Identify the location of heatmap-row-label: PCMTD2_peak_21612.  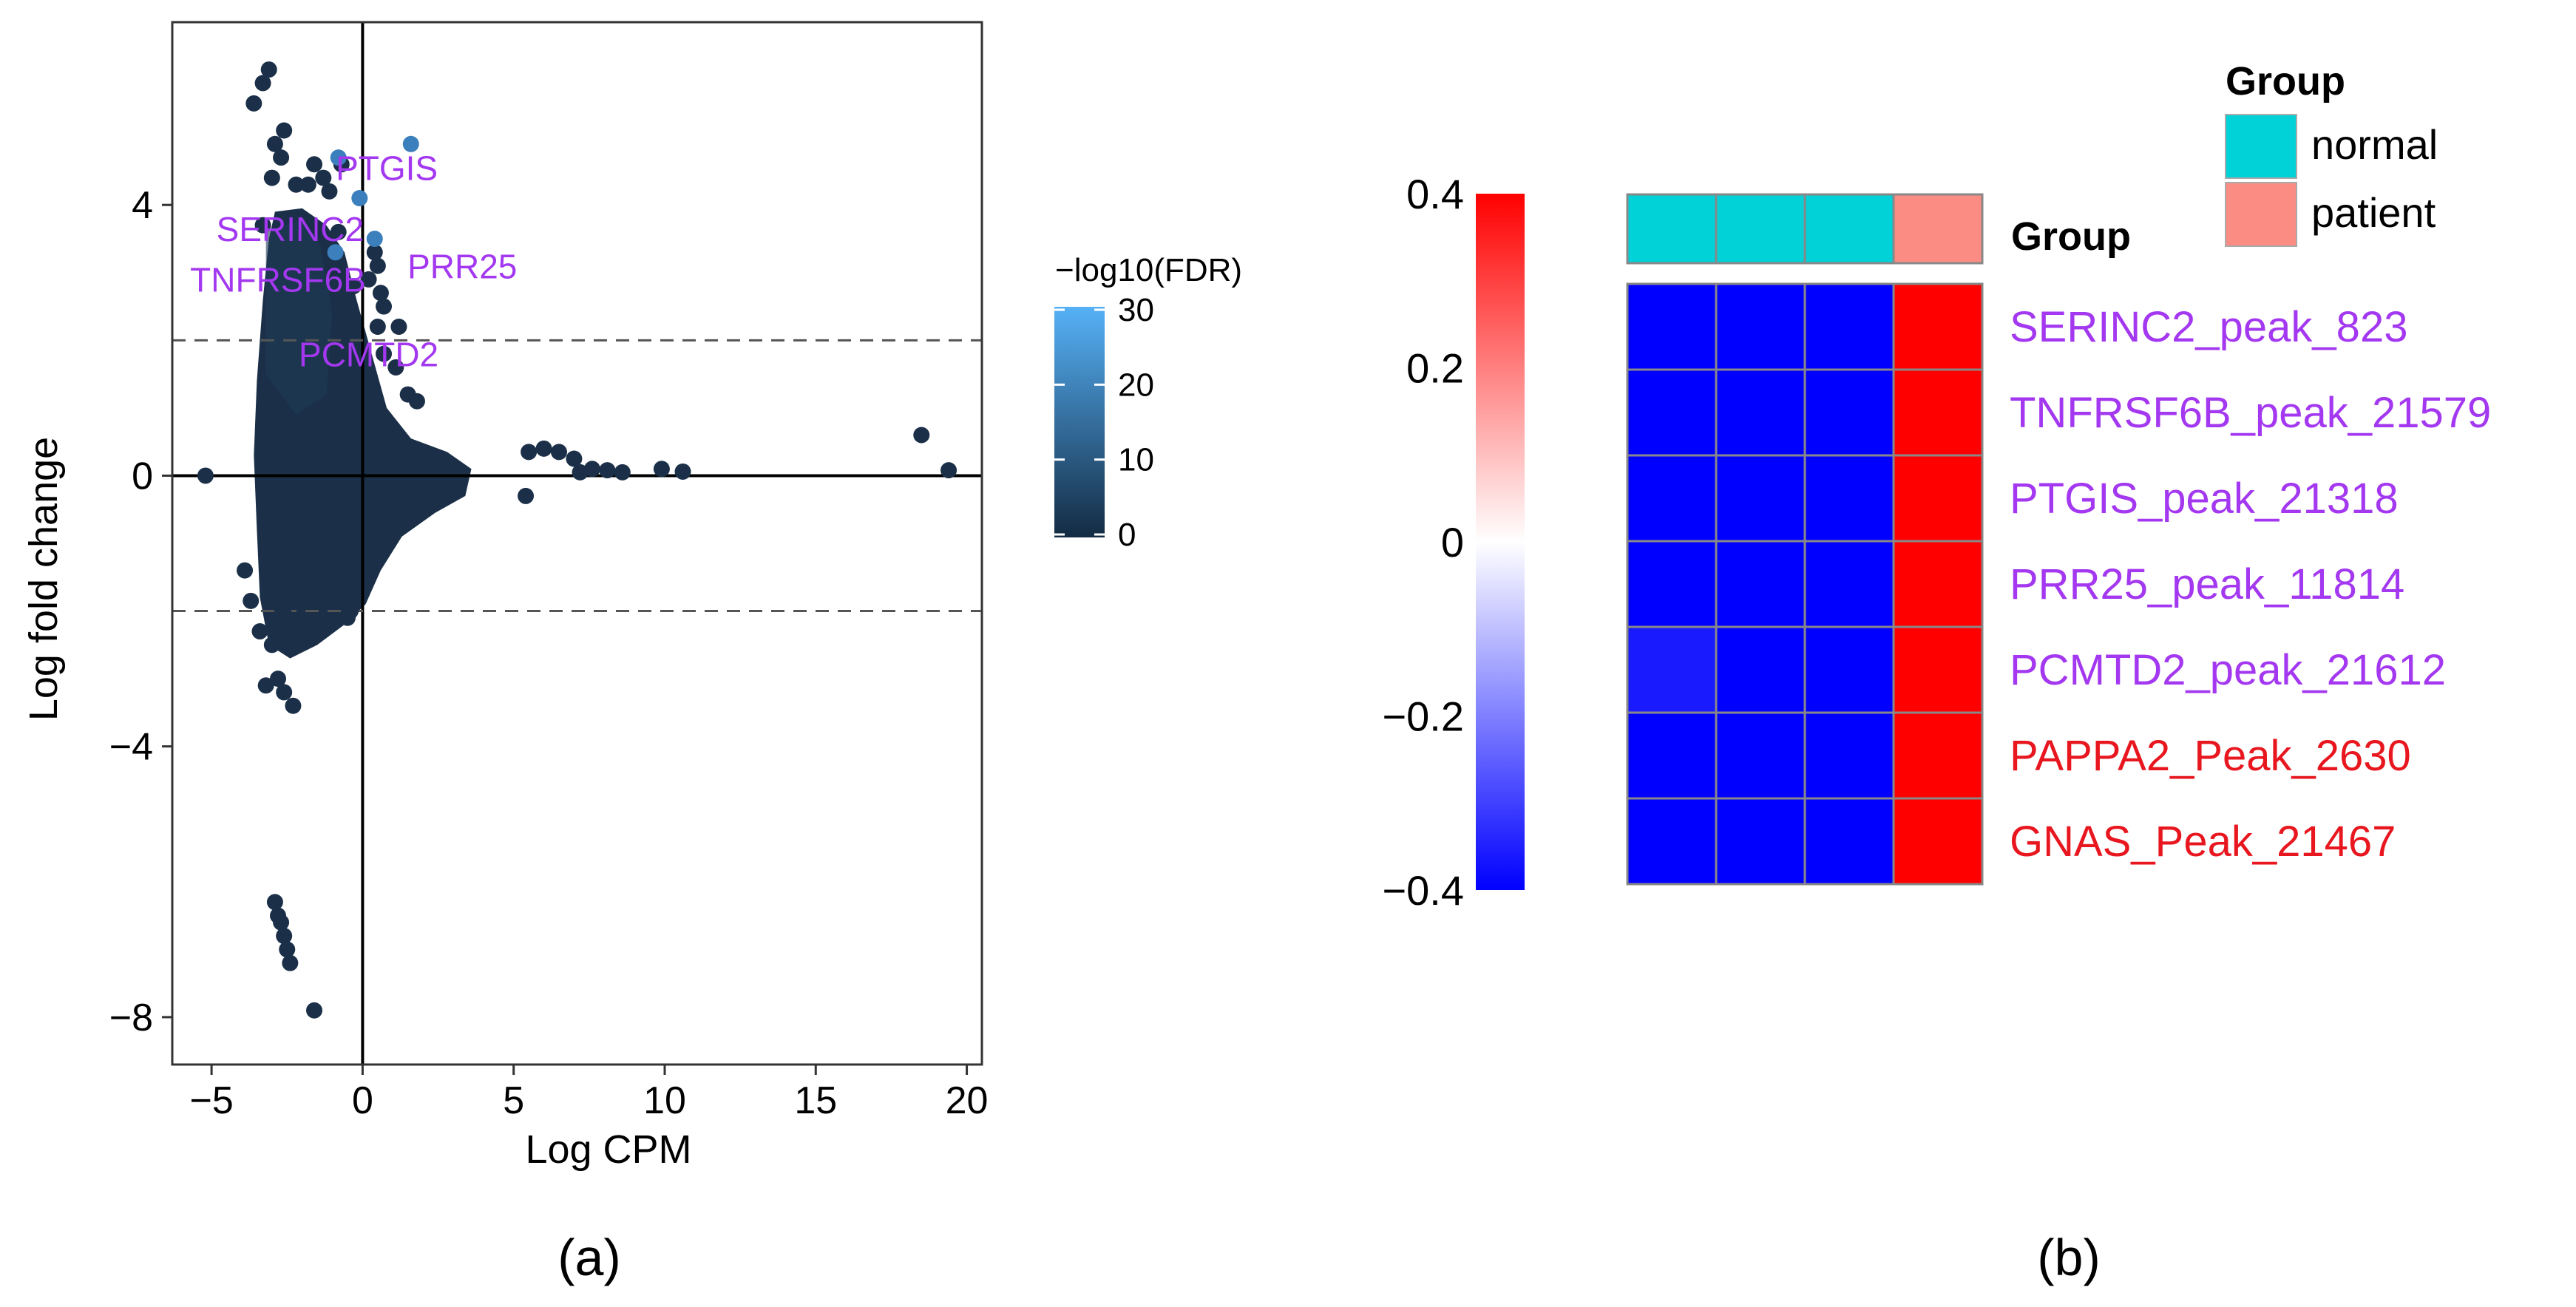
(2228, 670).